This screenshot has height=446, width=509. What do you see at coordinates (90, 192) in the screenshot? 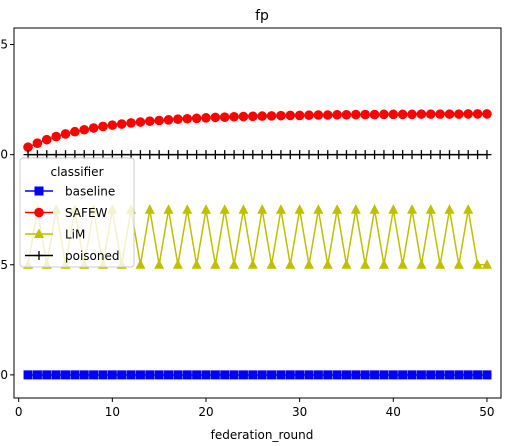
I see `legend-label-baseline: baseline` at bounding box center [90, 192].